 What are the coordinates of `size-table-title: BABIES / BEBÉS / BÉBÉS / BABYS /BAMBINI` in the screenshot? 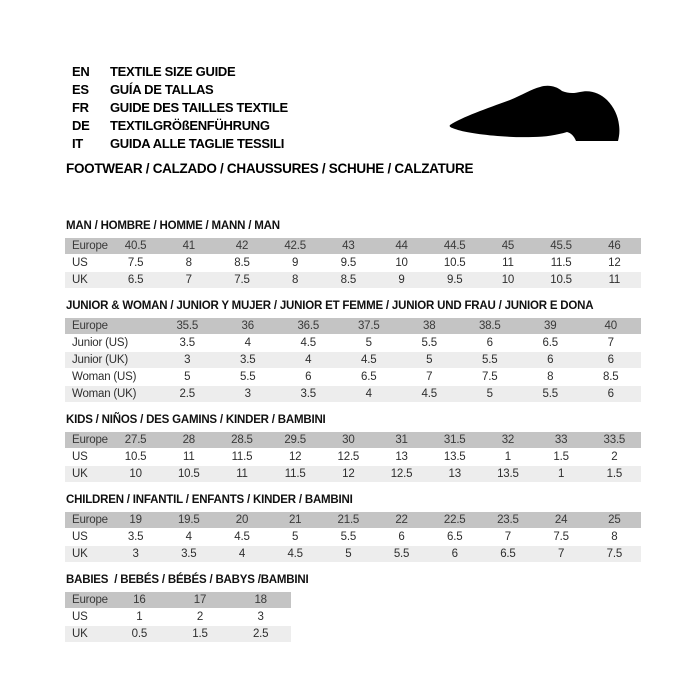 It's located at (187, 580).